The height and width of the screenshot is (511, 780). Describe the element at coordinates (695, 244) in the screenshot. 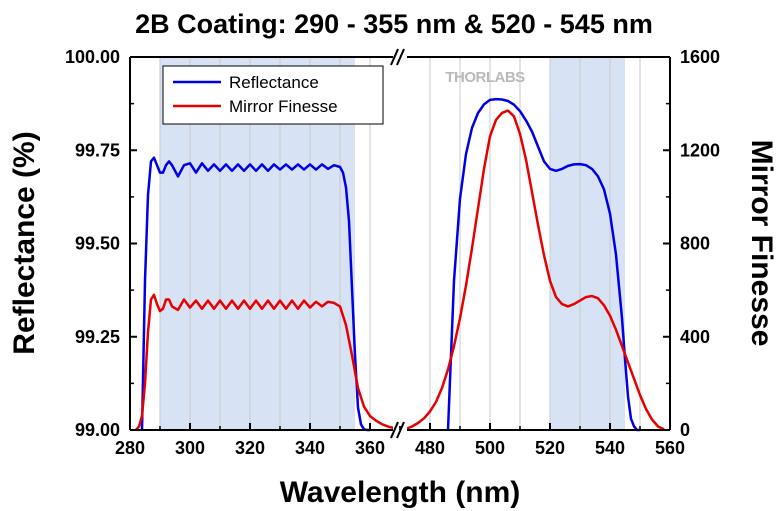

I see `y-right-tick-label: 800` at that location.